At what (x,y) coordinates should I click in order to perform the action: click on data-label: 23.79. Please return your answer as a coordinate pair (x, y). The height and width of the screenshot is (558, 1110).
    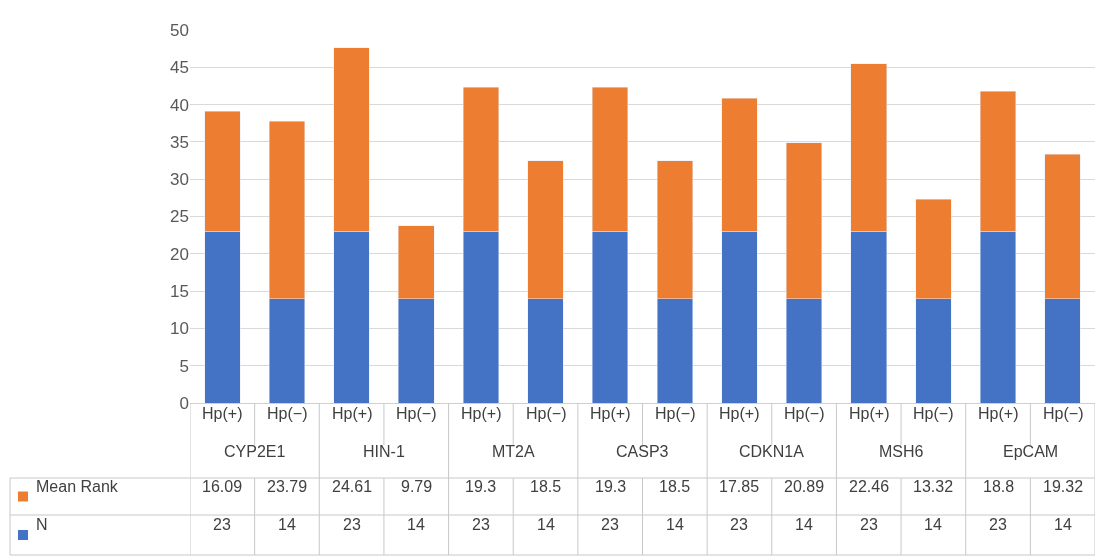
    Looking at the image, I should click on (287, 486).